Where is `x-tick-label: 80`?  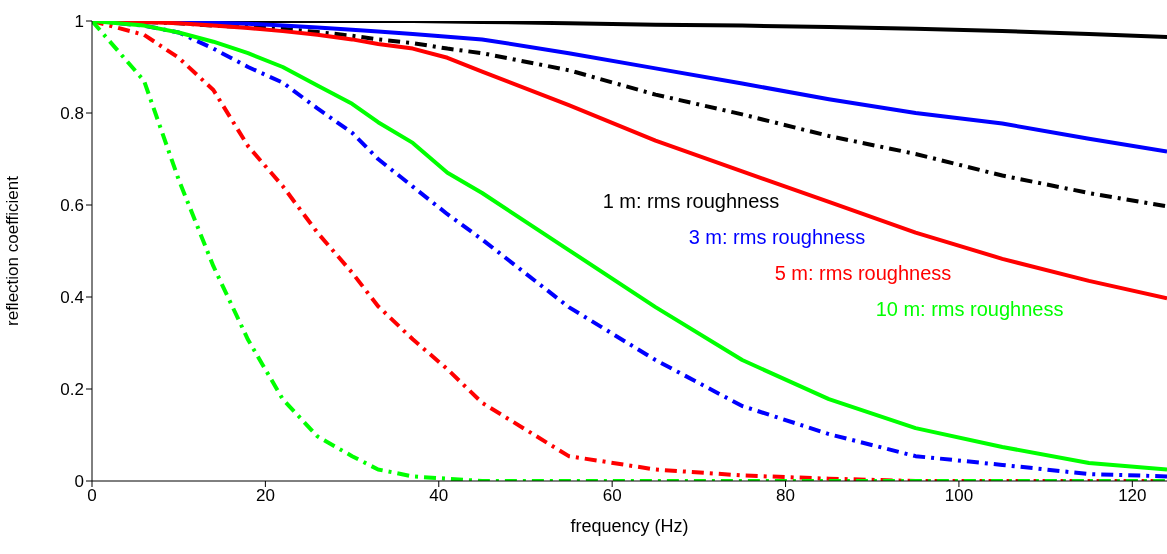 x-tick-label: 80 is located at coordinates (786, 496).